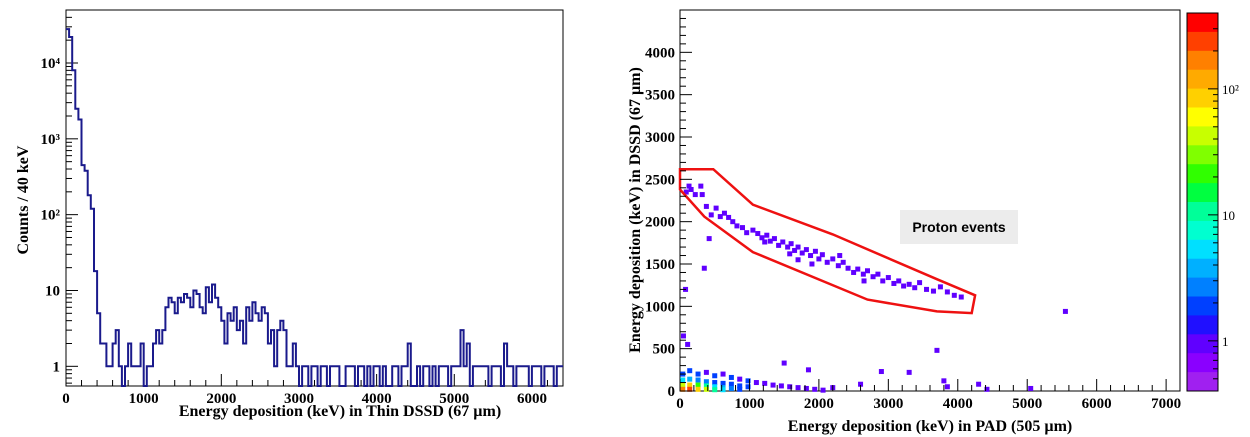 The image size is (1250, 437). I want to click on histogram-y-tick-label: 1, so click(57, 367).